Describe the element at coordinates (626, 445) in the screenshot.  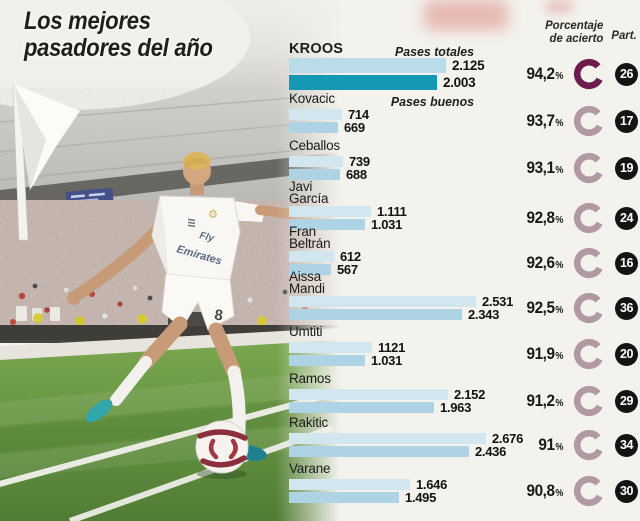
I see `matches-played-badge: 34` at that location.